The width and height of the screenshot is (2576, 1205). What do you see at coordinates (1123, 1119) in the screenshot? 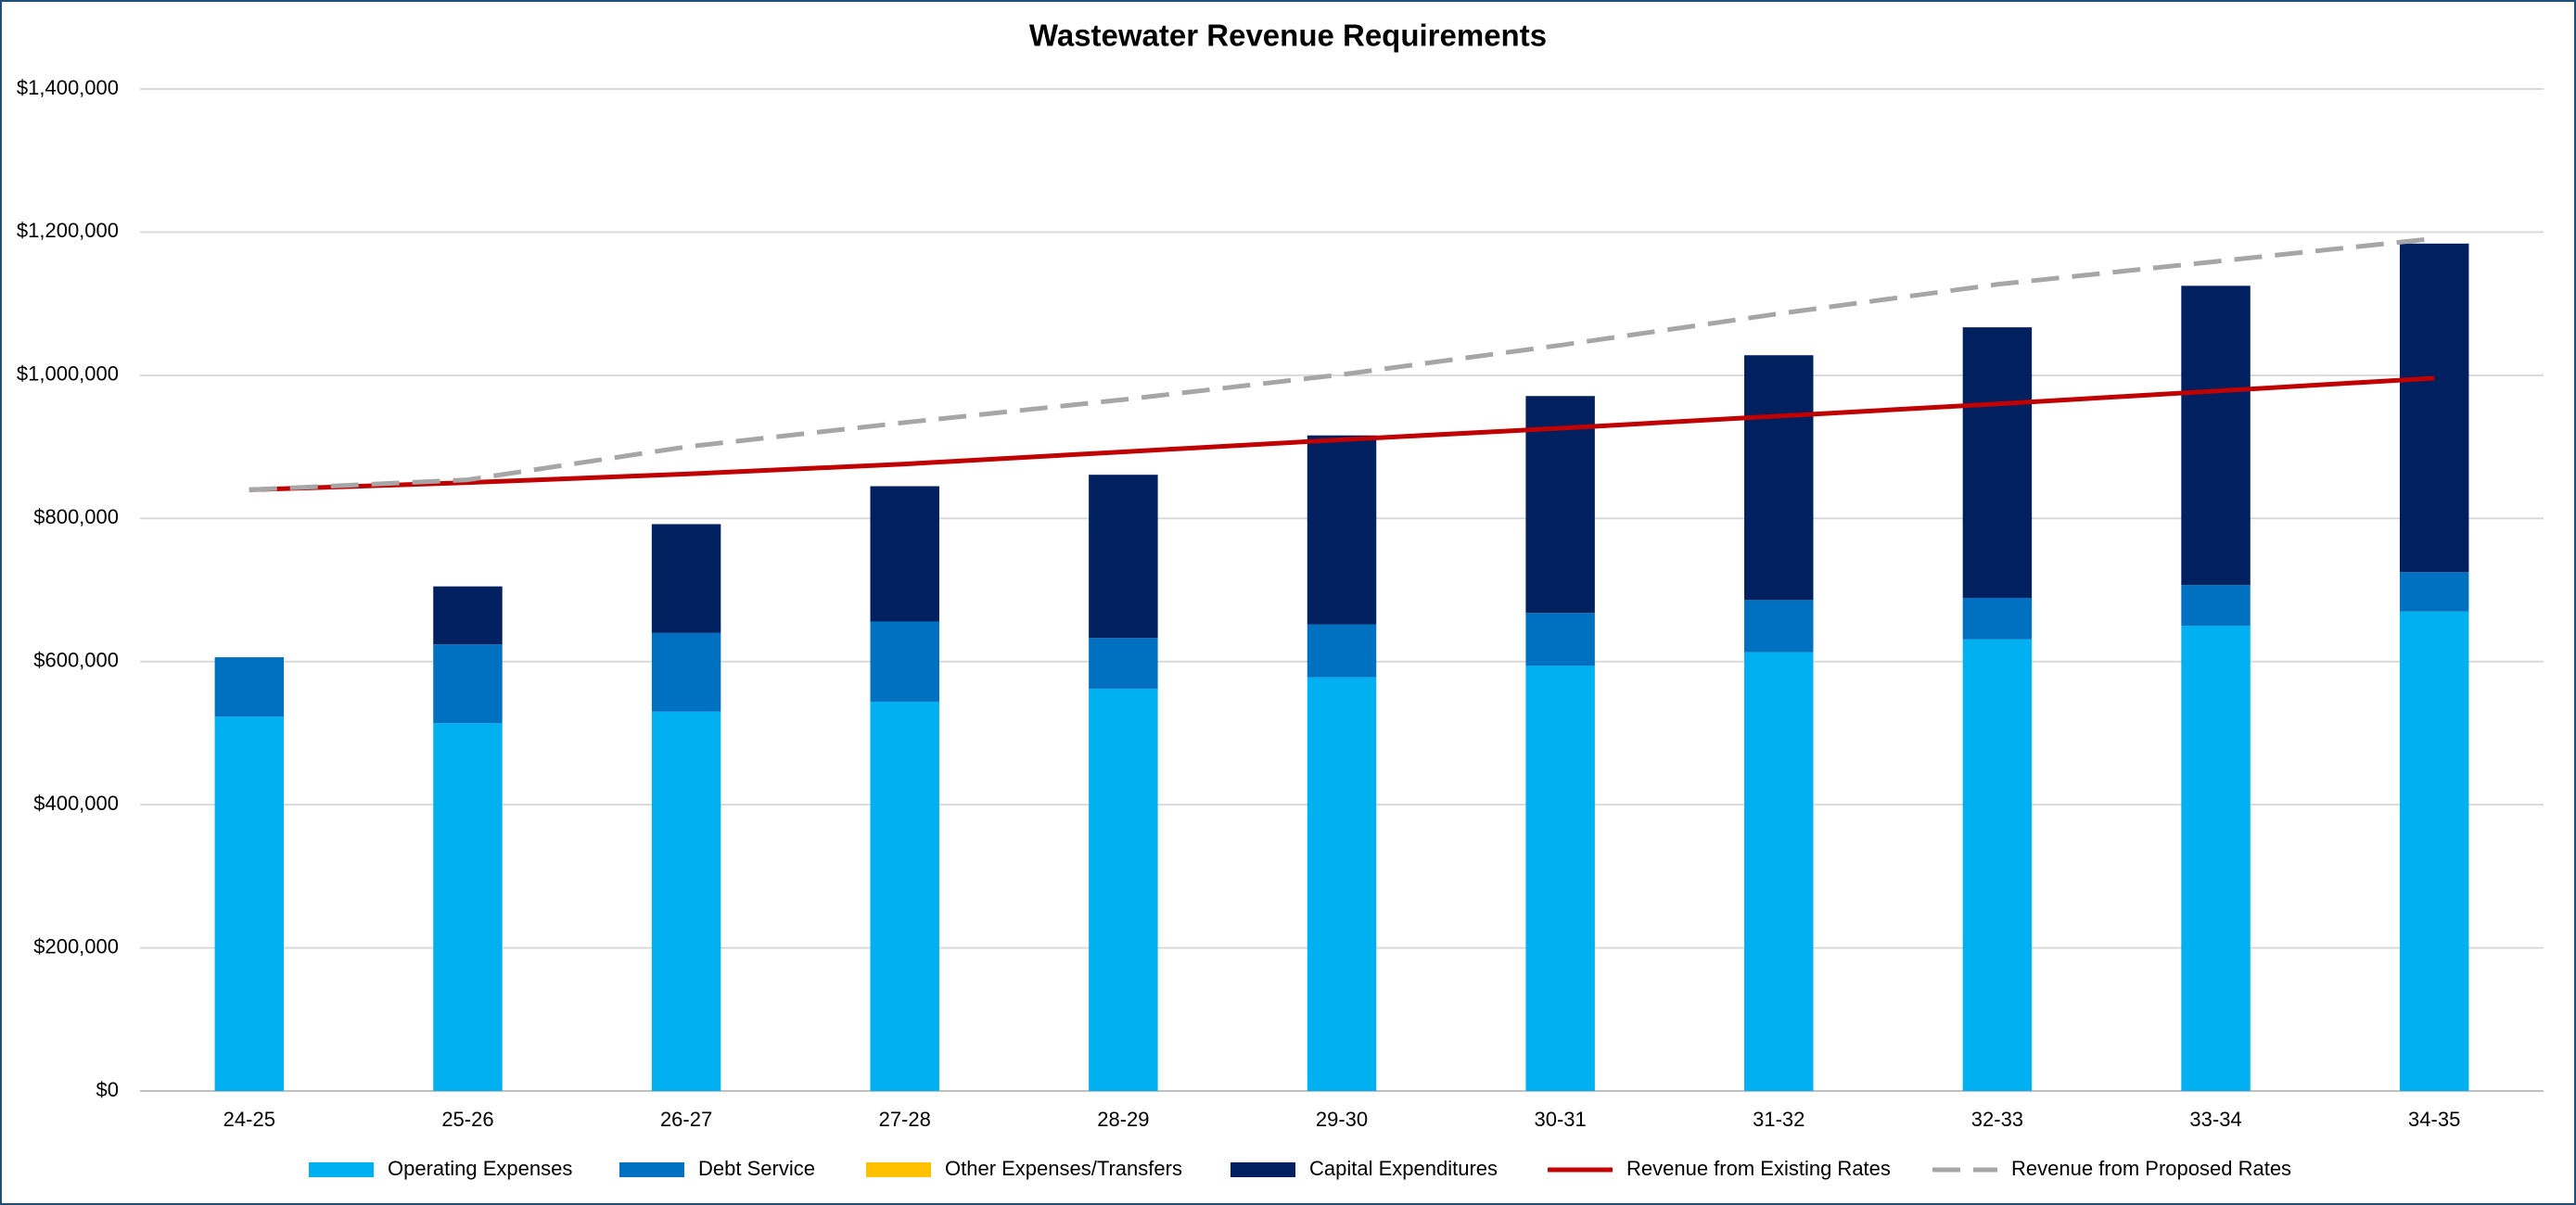
I see `x-tick-label: 28-29` at bounding box center [1123, 1119].